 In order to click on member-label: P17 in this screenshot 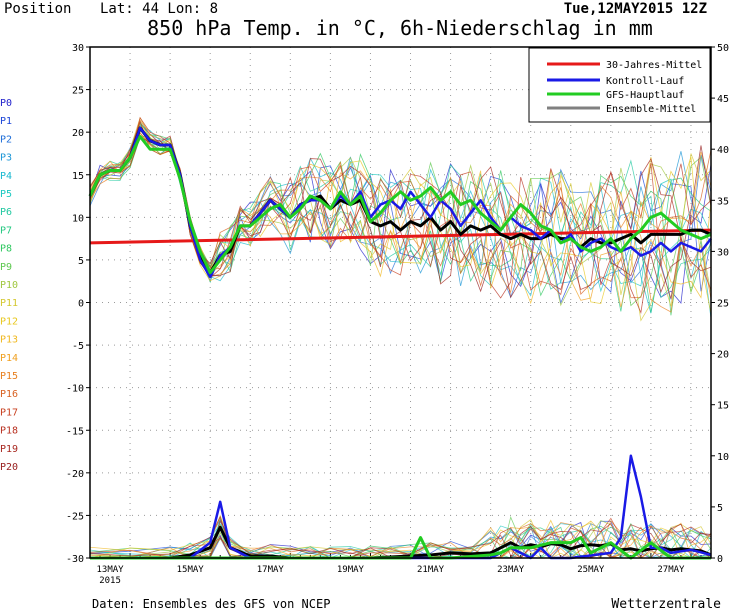, I will do `click(9, 412)`.